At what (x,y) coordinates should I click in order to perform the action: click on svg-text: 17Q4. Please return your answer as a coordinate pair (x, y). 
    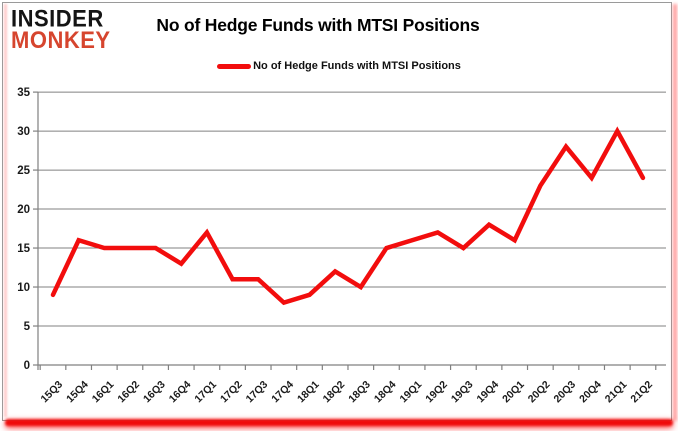
    Looking at the image, I should click on (282, 392).